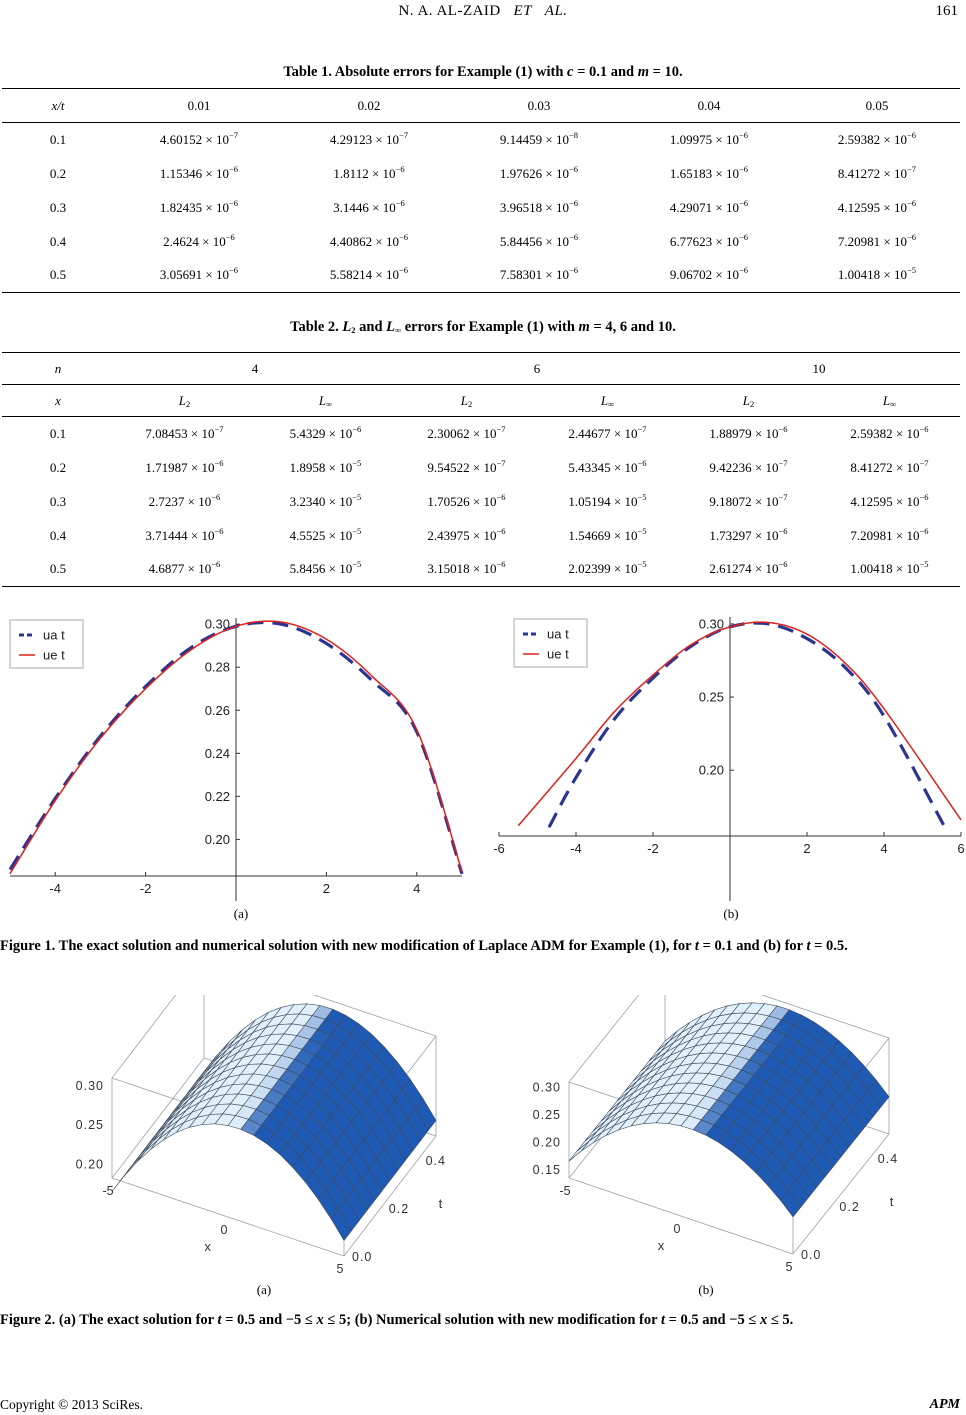  What do you see at coordinates (180, 535) in the screenshot?
I see `cell-mantissa: 3.71444 × 10` at bounding box center [180, 535].